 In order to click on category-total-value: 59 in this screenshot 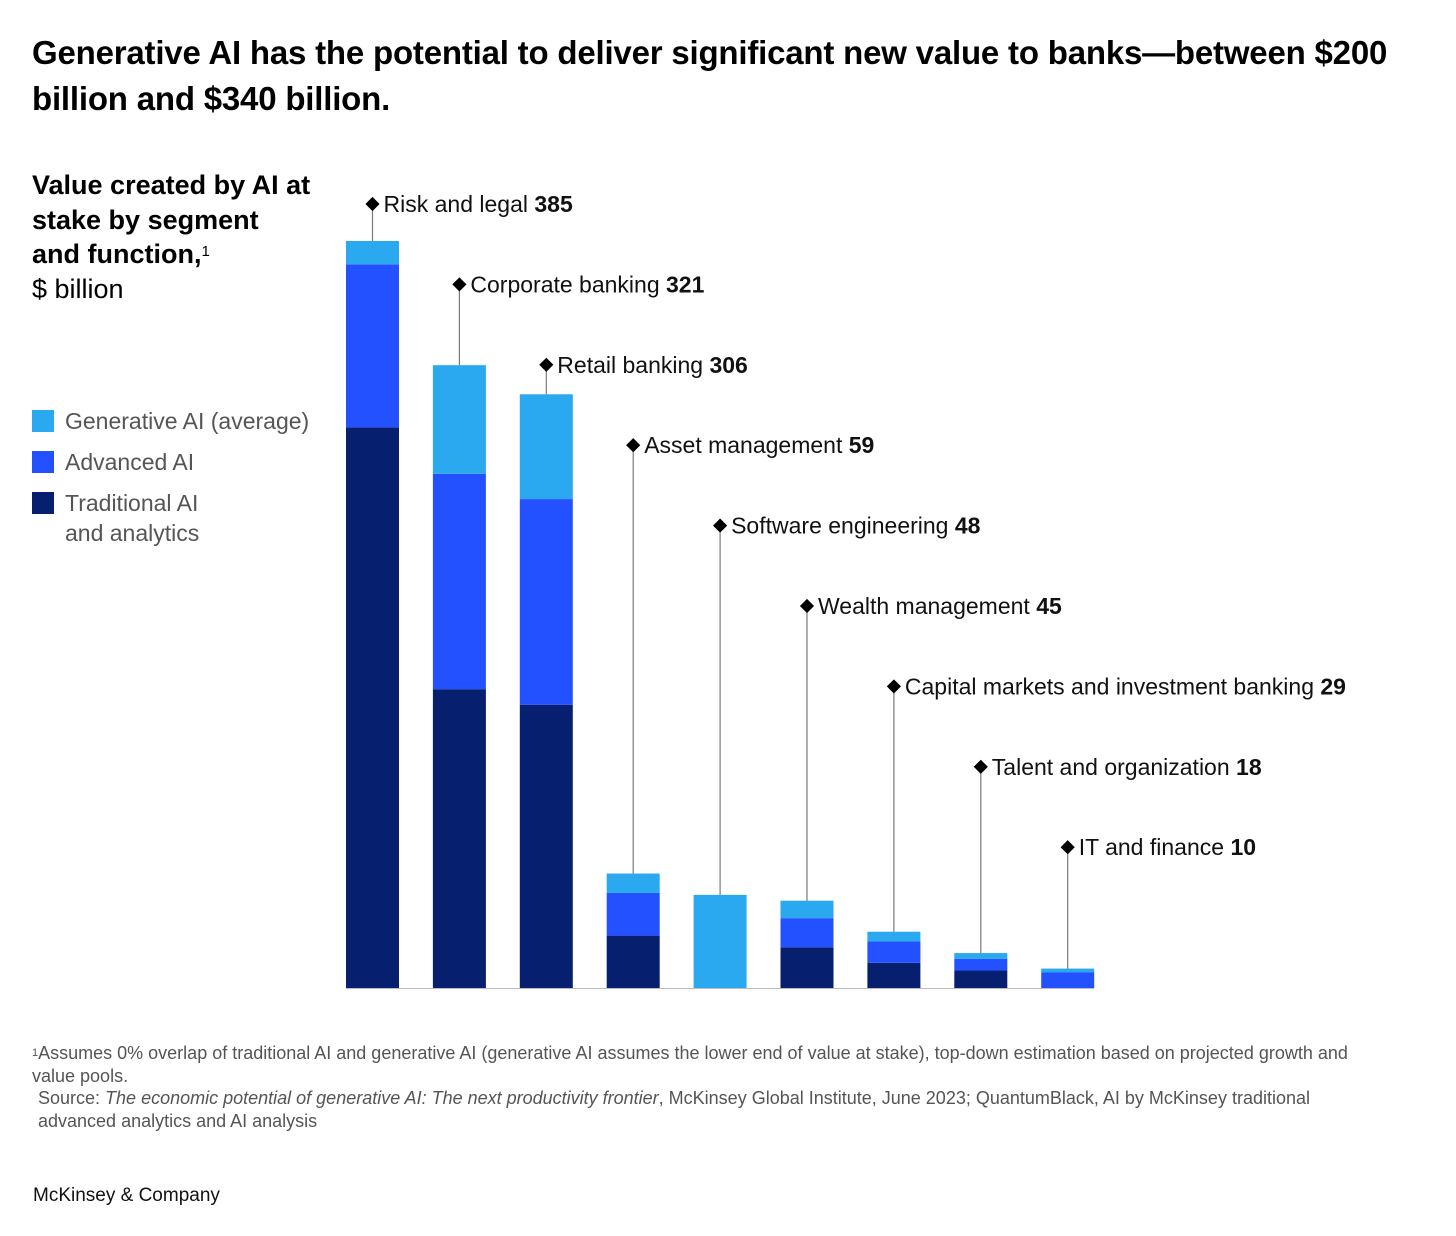, I will do `click(862, 445)`.